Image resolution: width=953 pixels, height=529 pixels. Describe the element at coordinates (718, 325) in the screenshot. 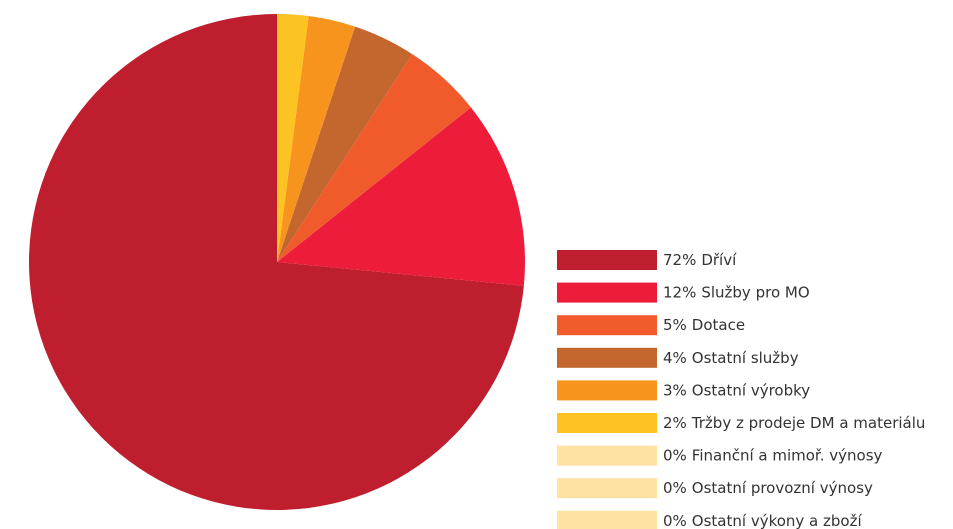

I see `legend-name: Dotace` at that location.